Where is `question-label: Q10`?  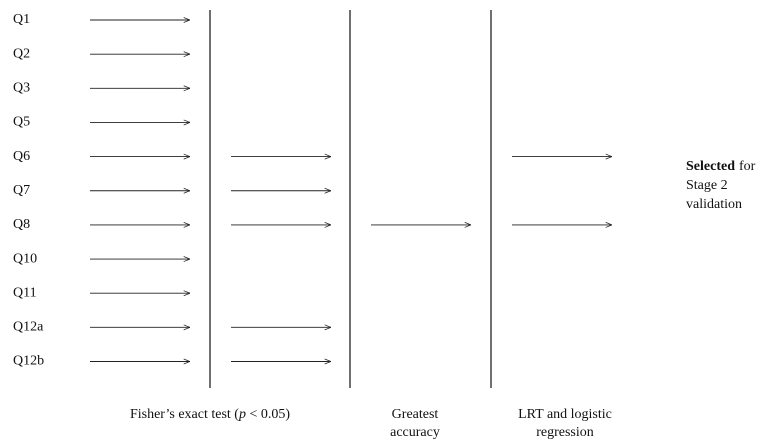
question-label: Q10 is located at coordinates (25, 258).